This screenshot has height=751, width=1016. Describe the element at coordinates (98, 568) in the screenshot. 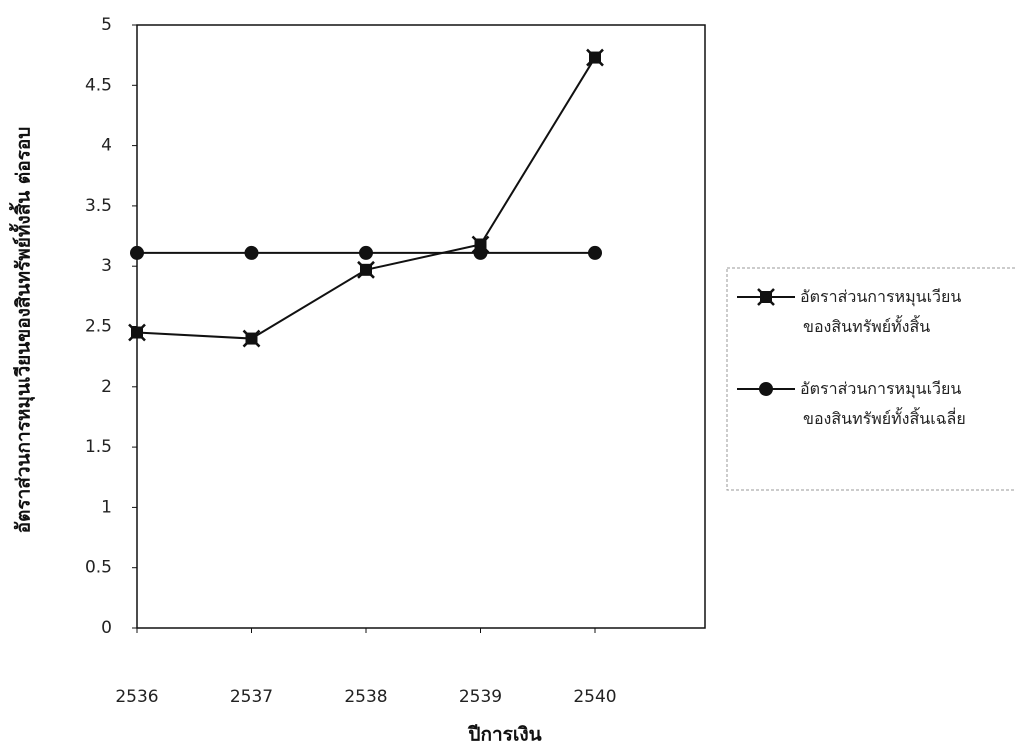

I see `y-tick-label: 0.5` at that location.